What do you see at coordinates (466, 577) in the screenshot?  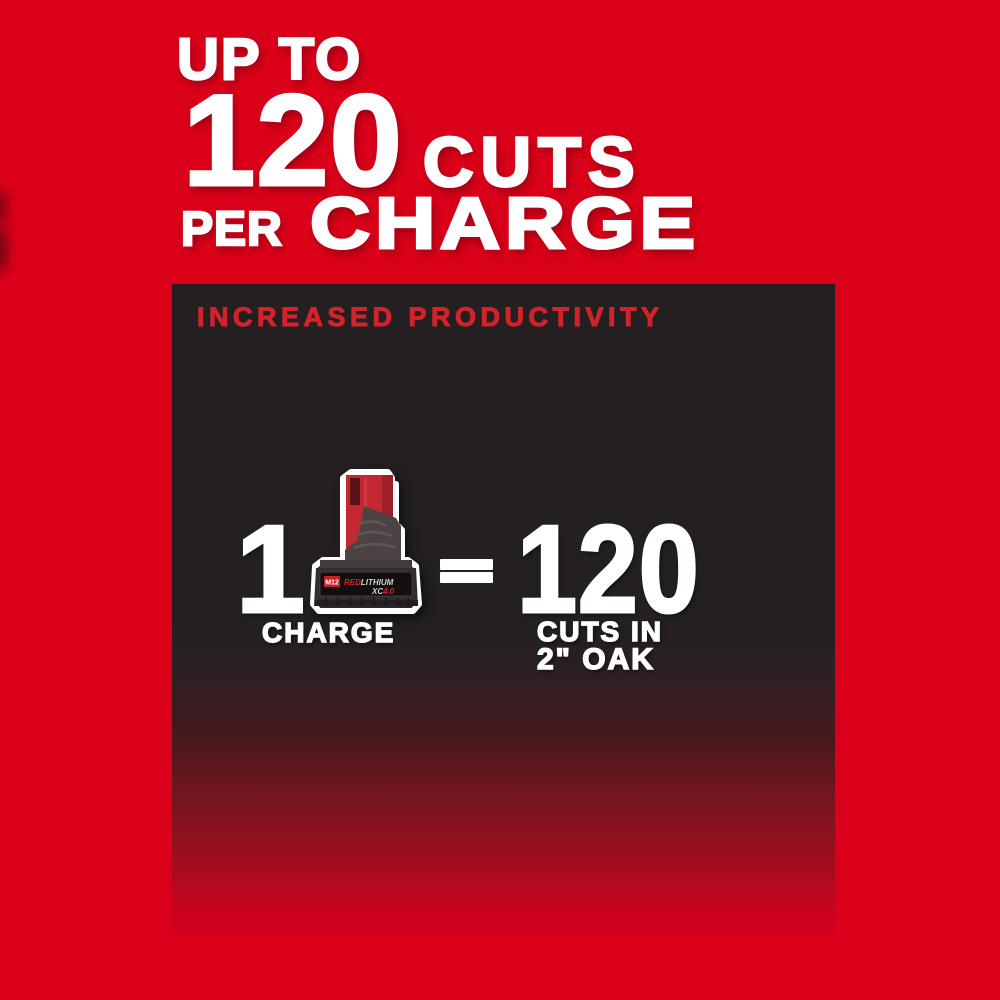 I see `equals-bar-bottom` at bounding box center [466, 577].